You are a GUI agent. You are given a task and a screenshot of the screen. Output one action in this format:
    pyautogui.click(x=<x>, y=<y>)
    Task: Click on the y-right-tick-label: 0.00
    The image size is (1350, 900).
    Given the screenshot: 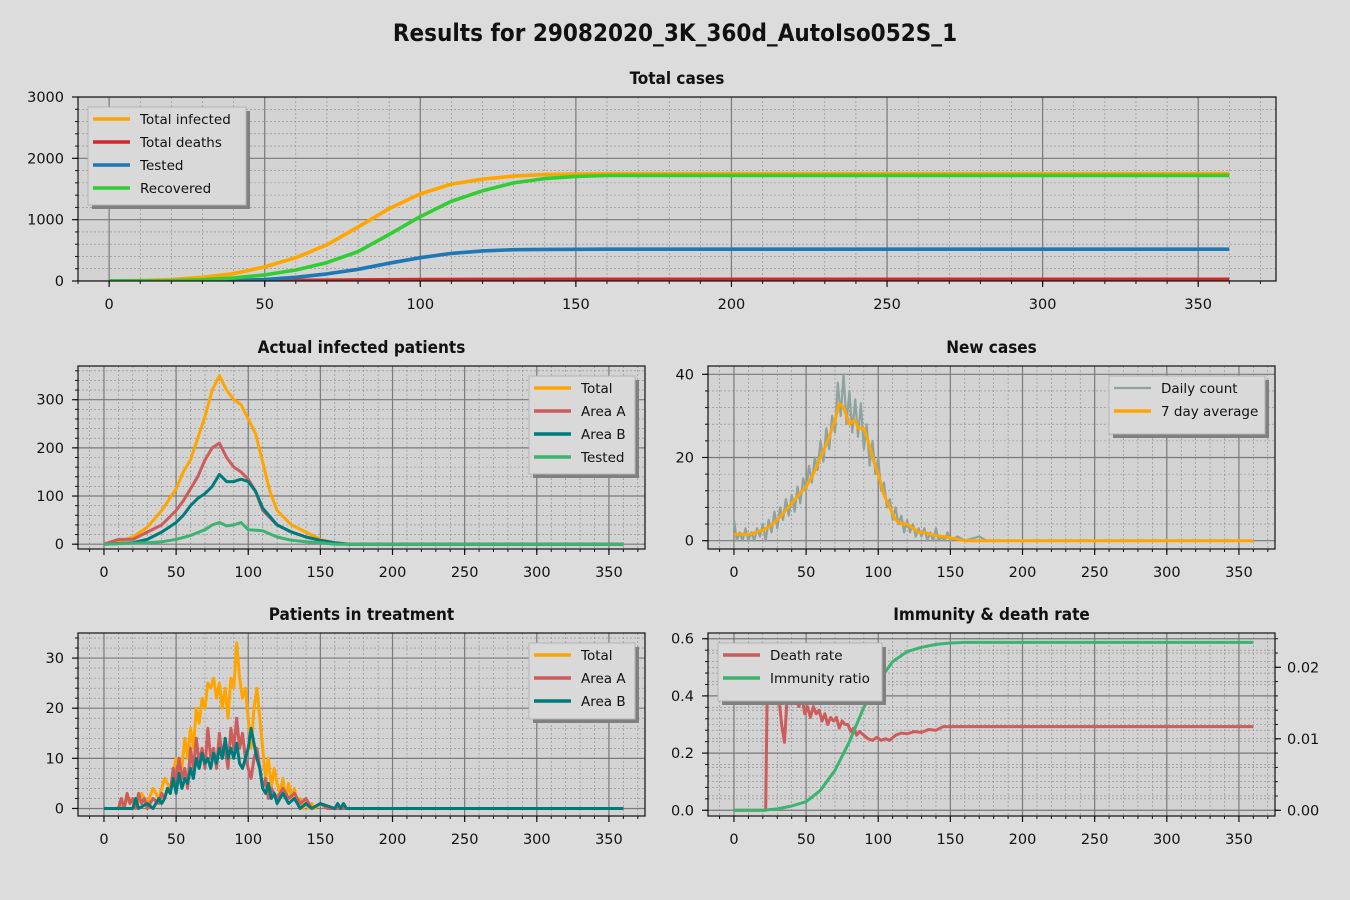 What is the action you would take?
    pyautogui.click(x=1303, y=811)
    